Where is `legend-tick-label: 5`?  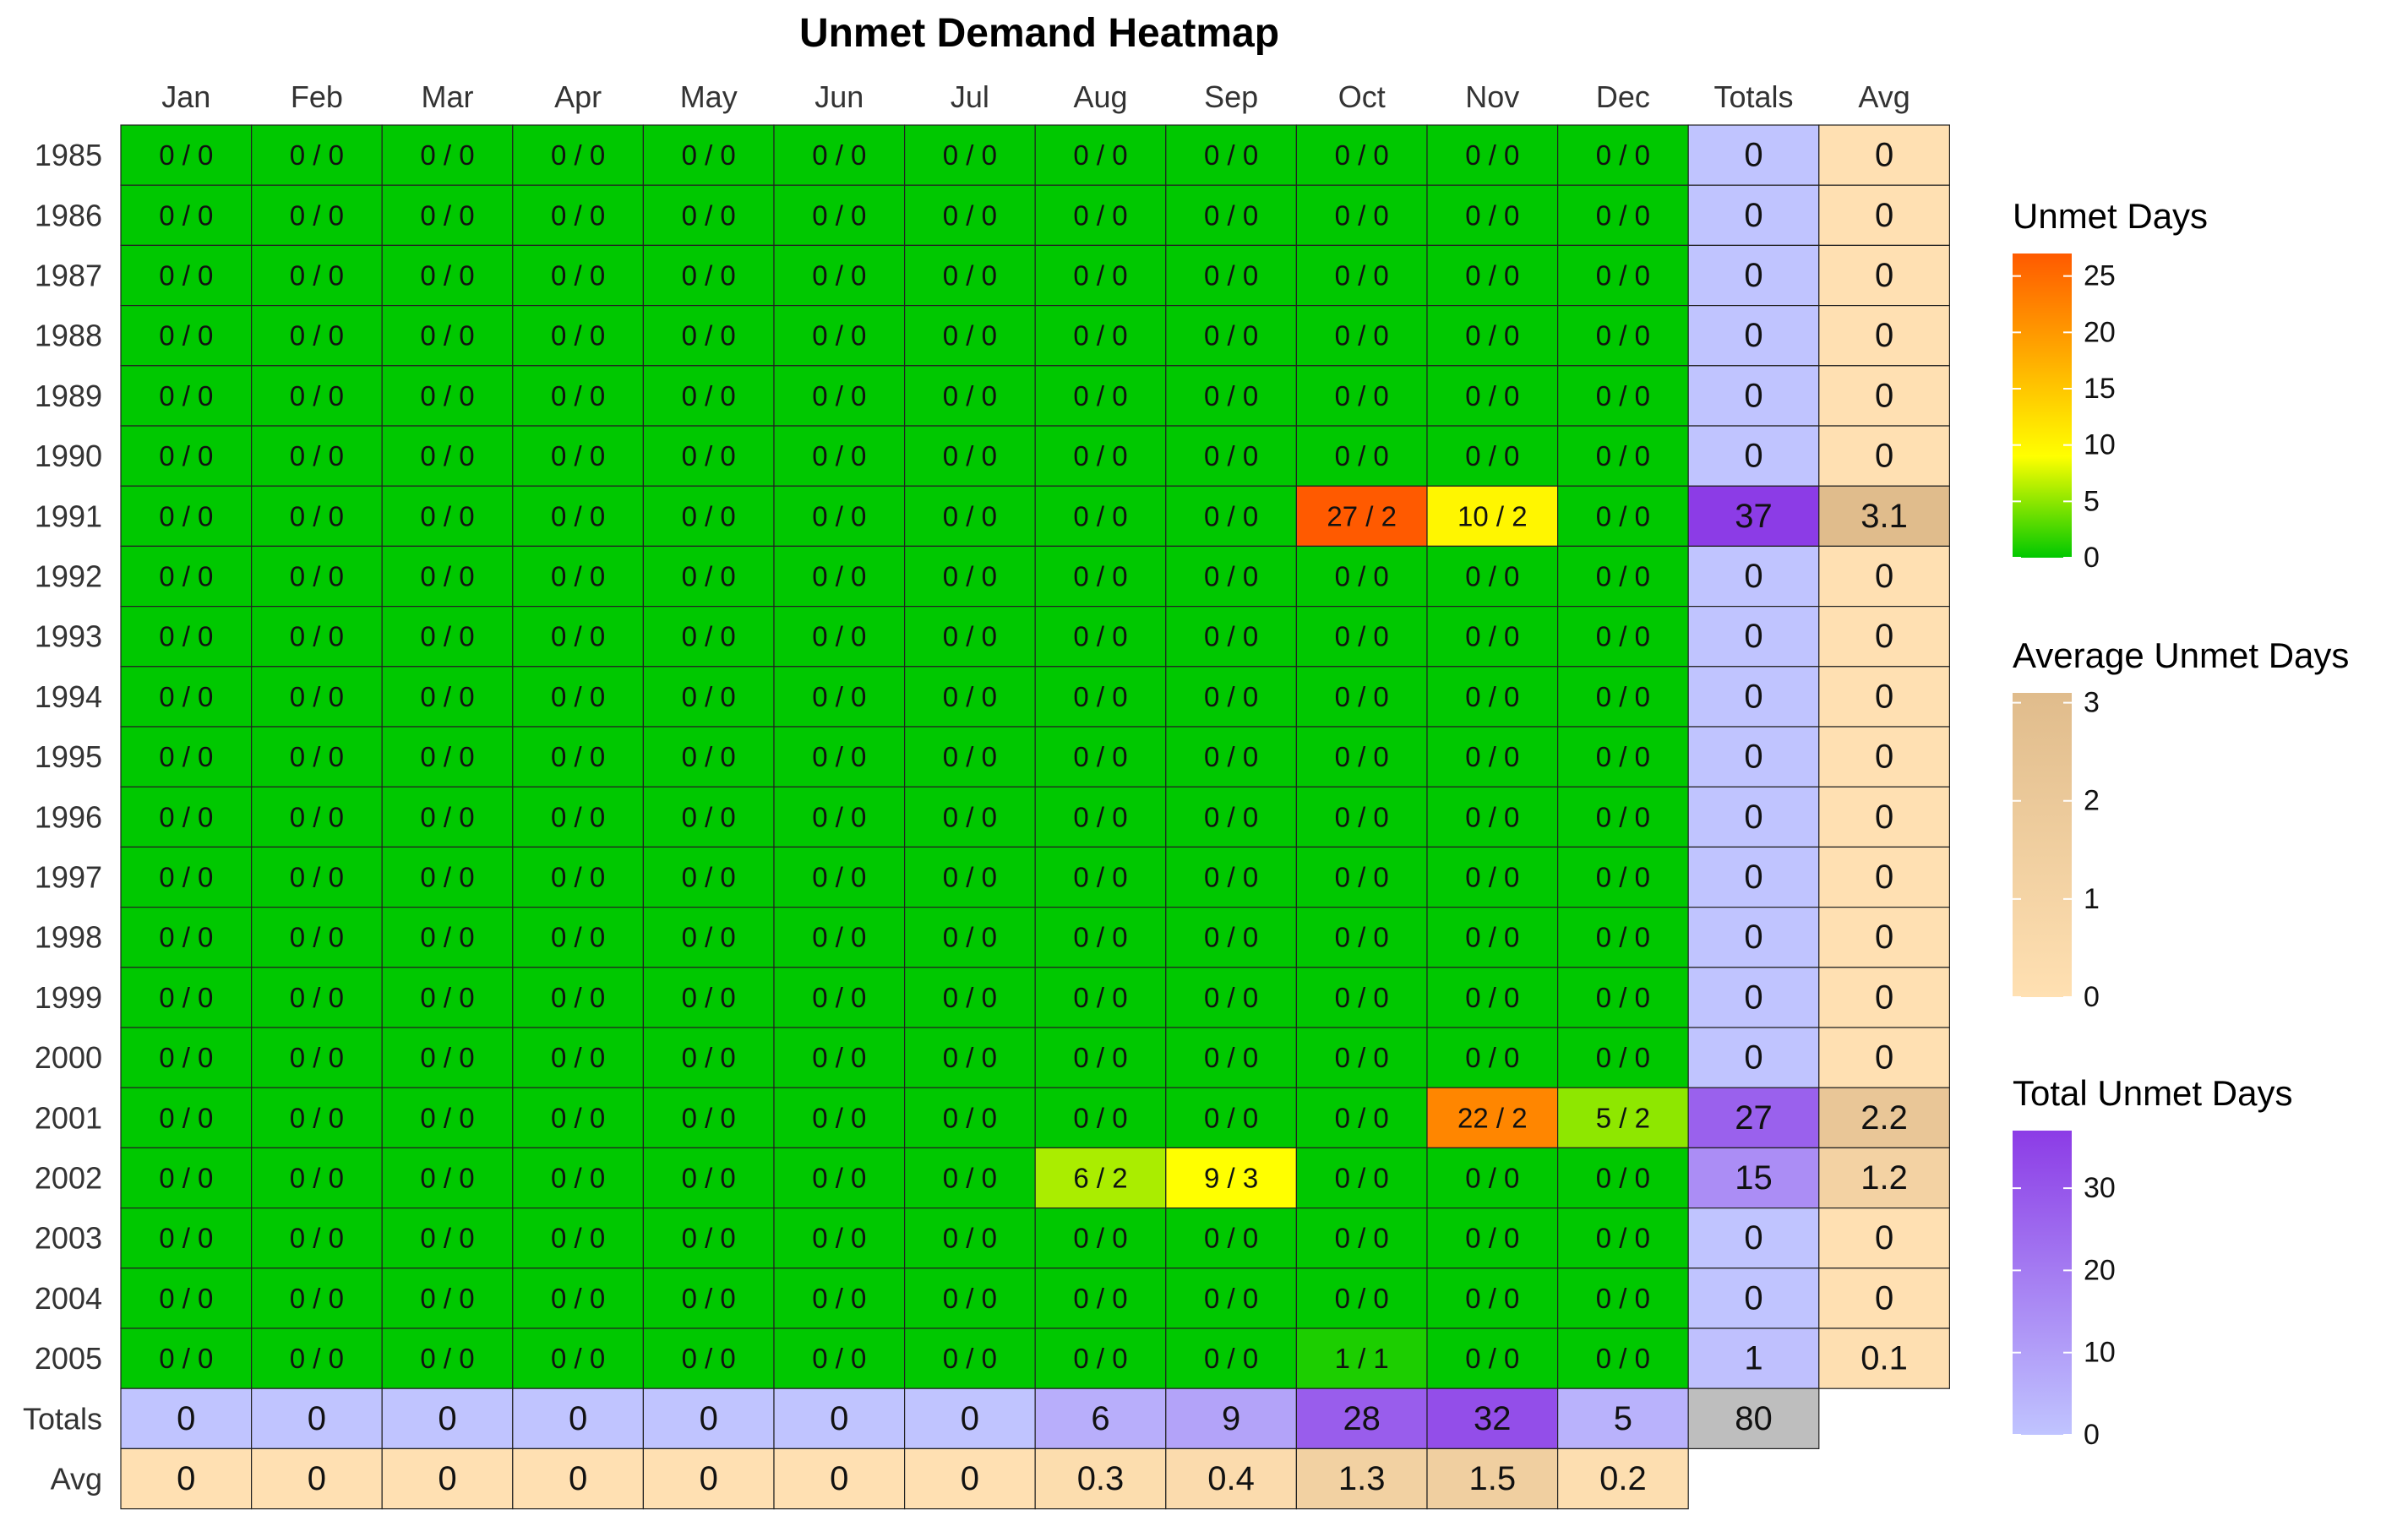
legend-tick-label: 5 is located at coordinates (2092, 501).